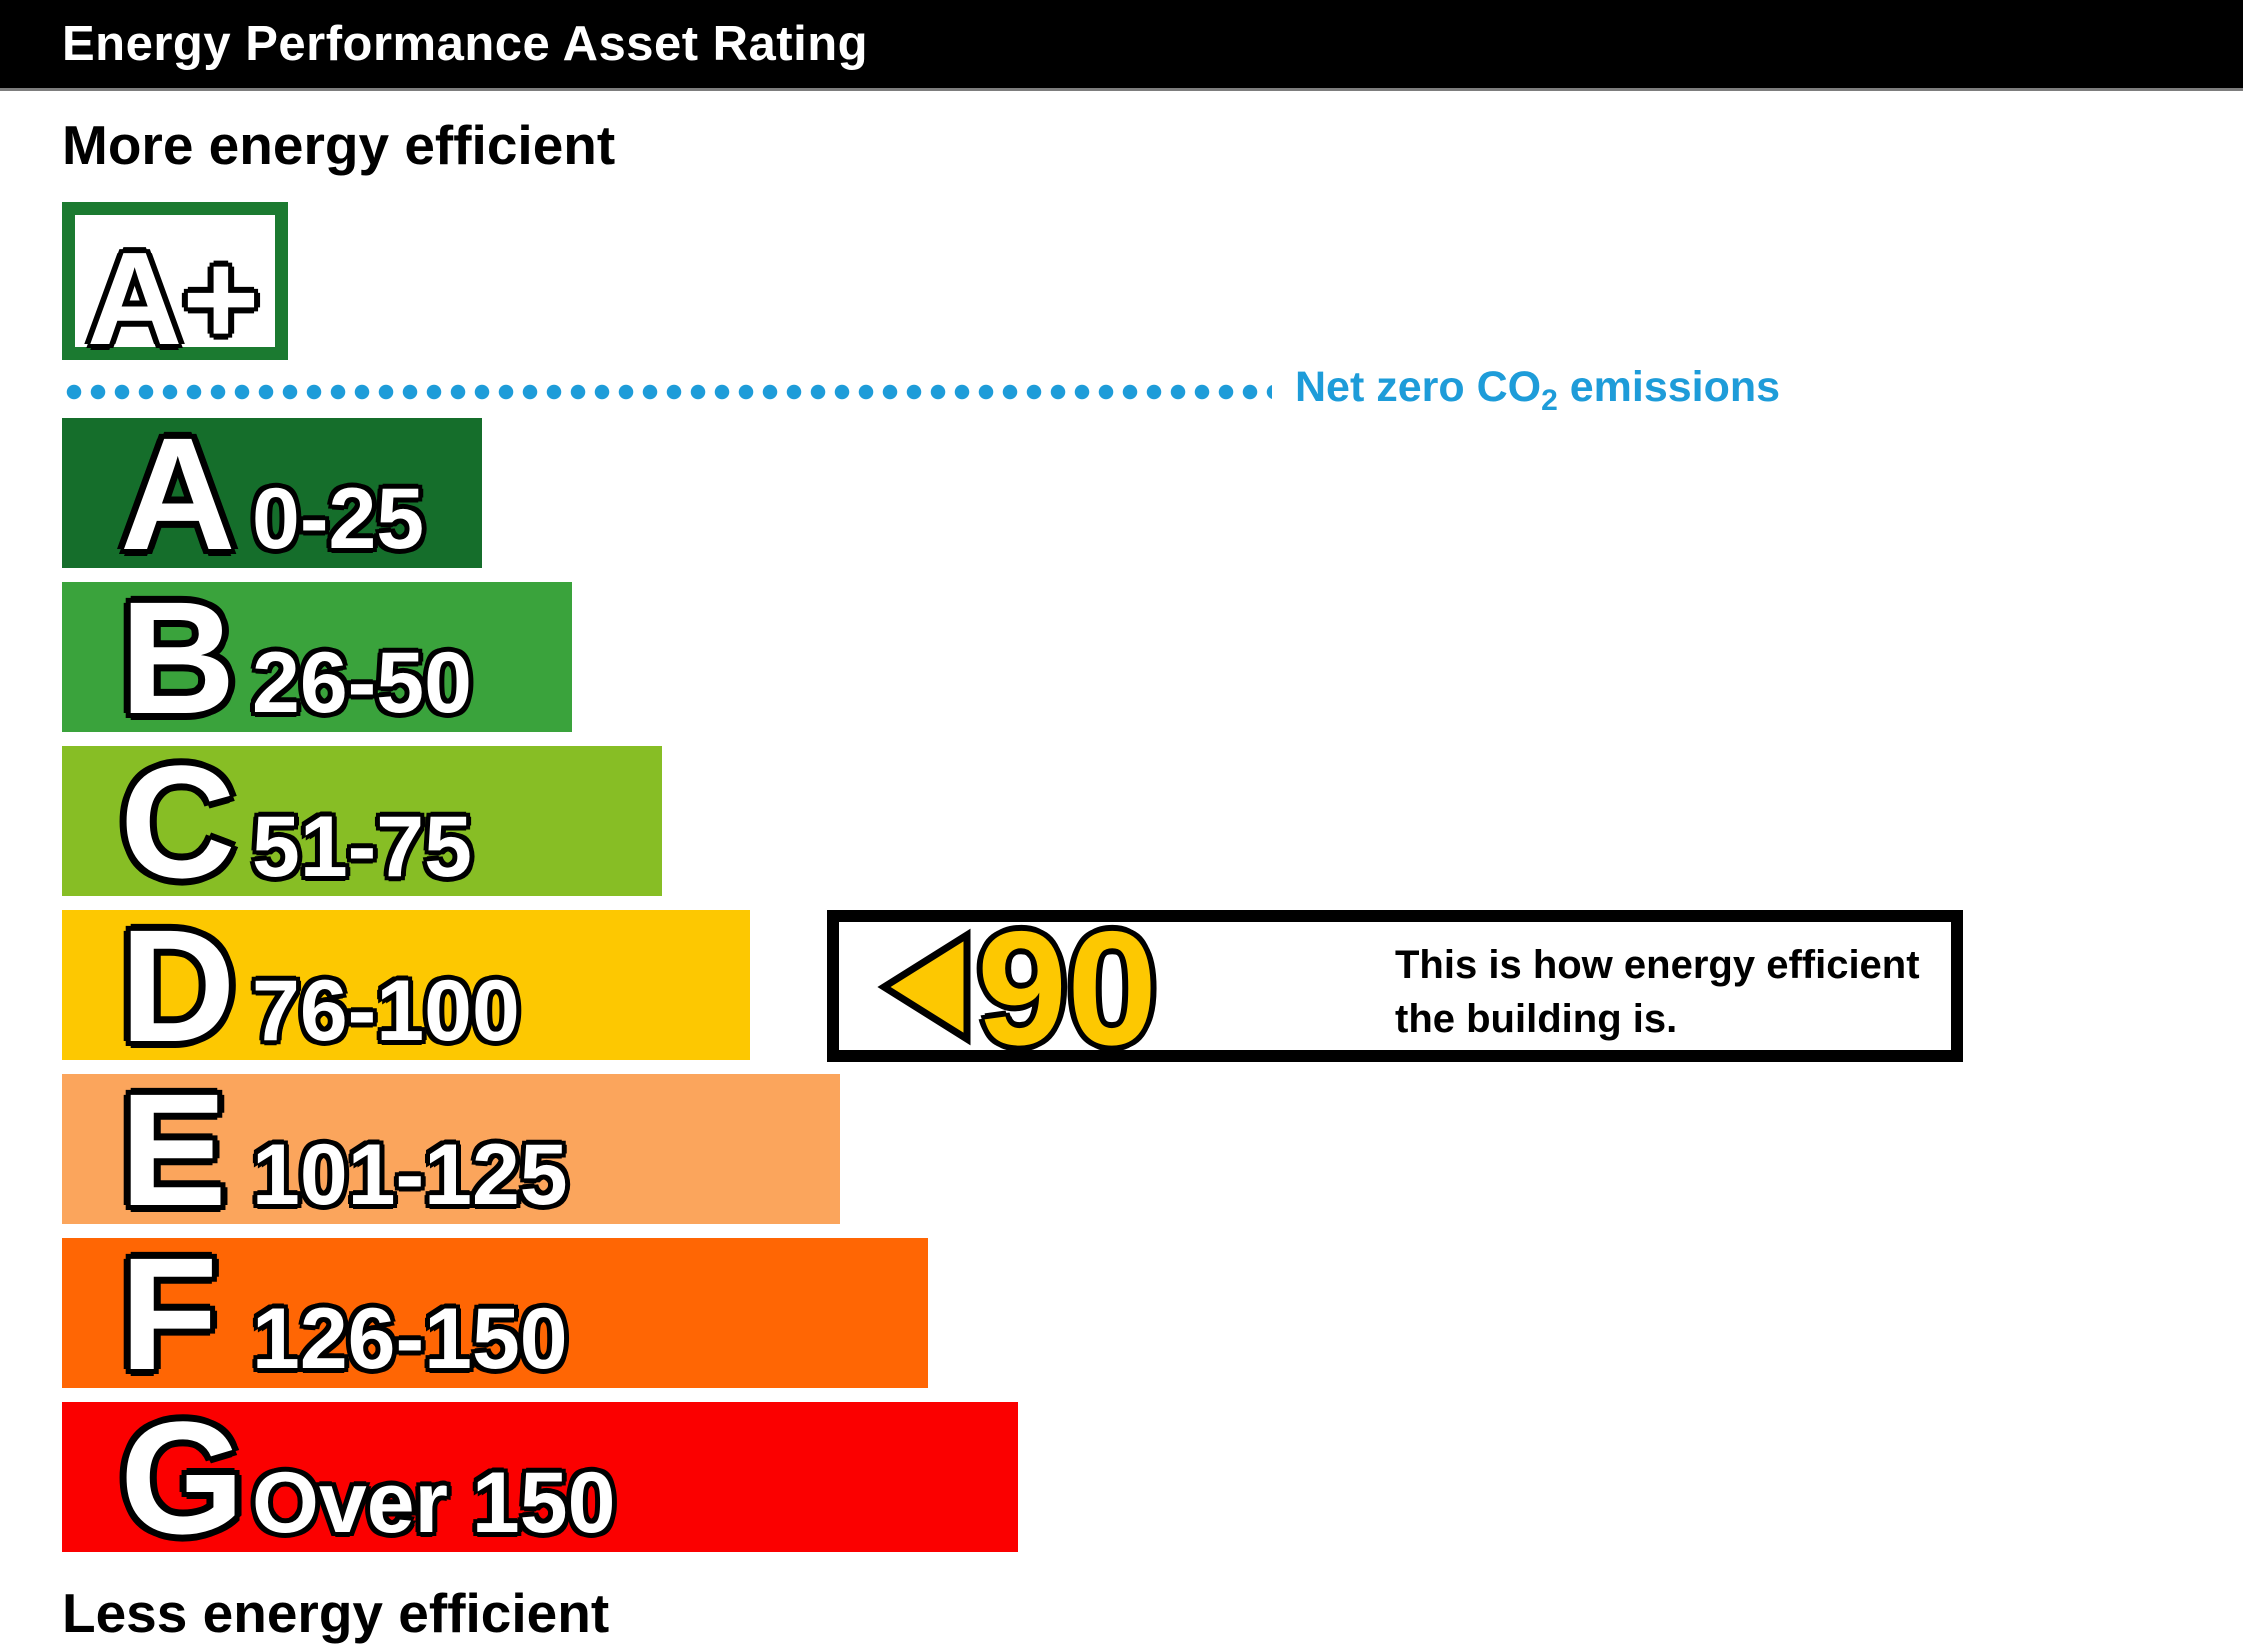  What do you see at coordinates (336, 1613) in the screenshot?
I see `less-energy-efficient-label: Less energy efficient` at bounding box center [336, 1613].